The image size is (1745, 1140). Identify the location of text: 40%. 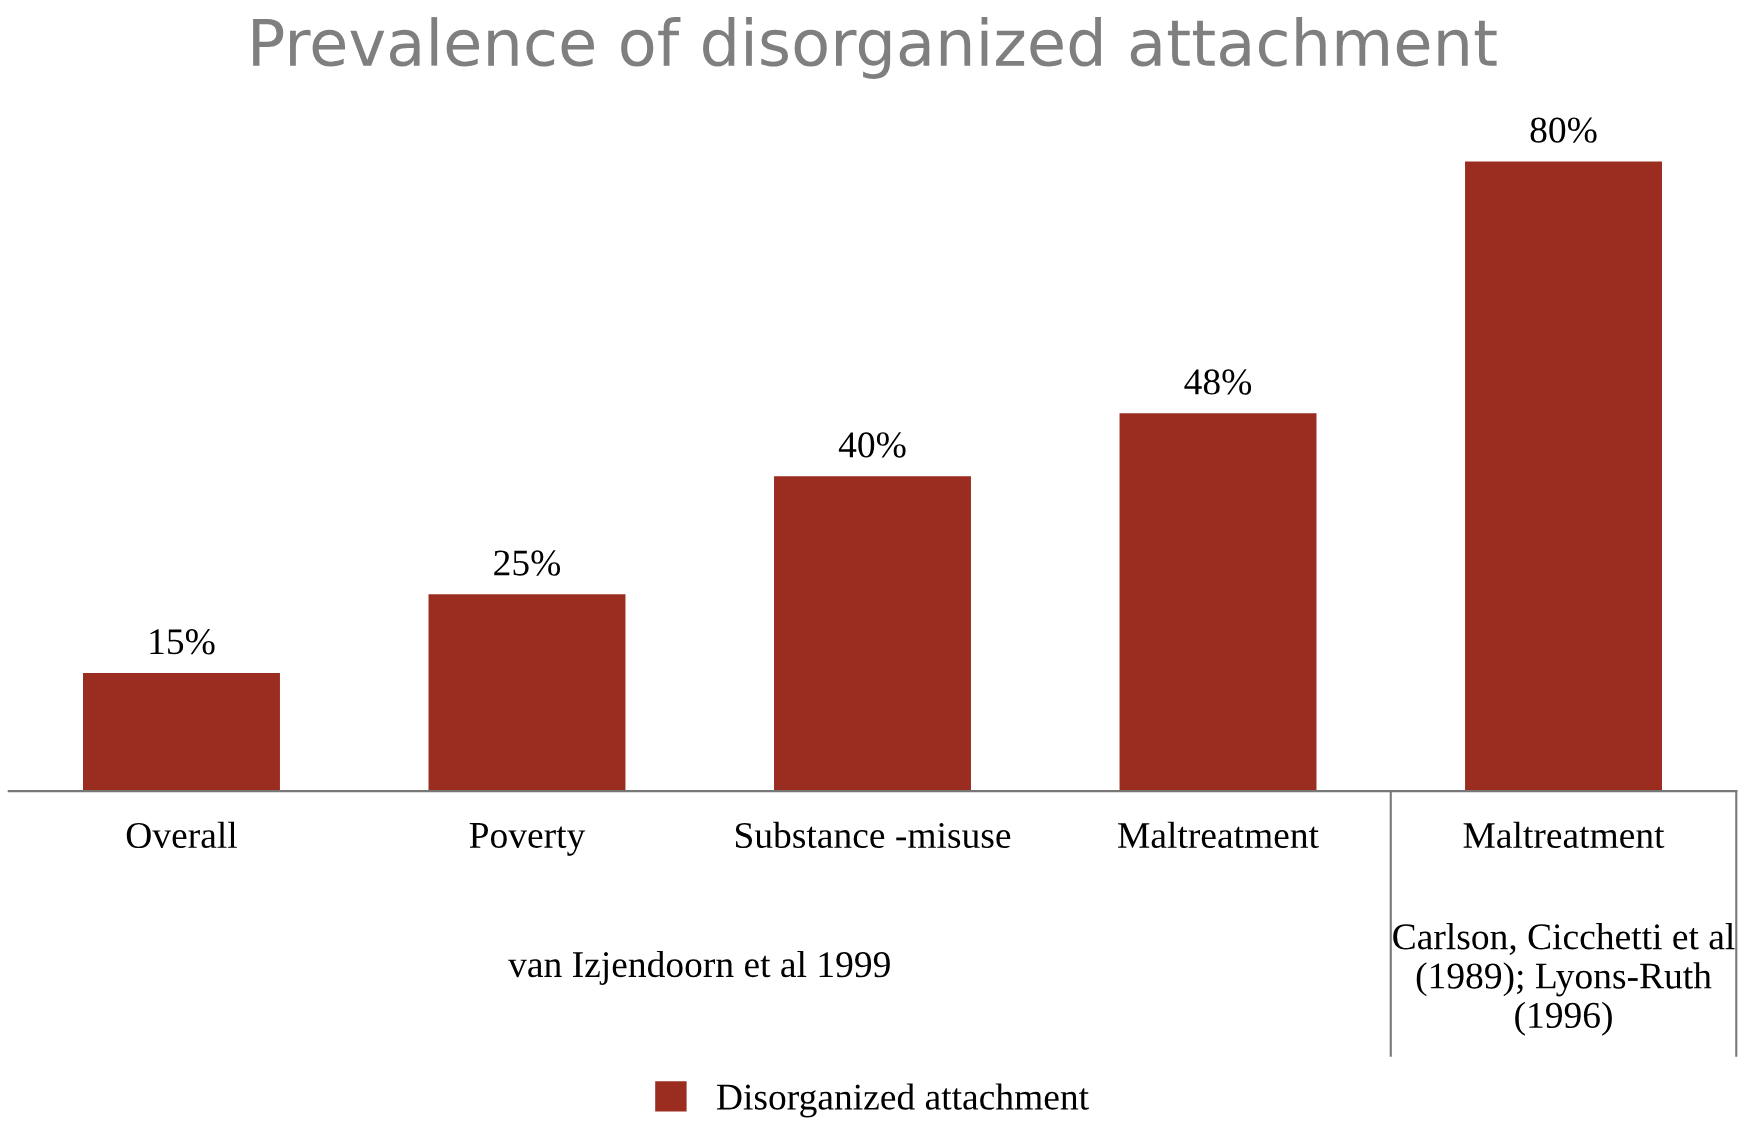
(872, 445).